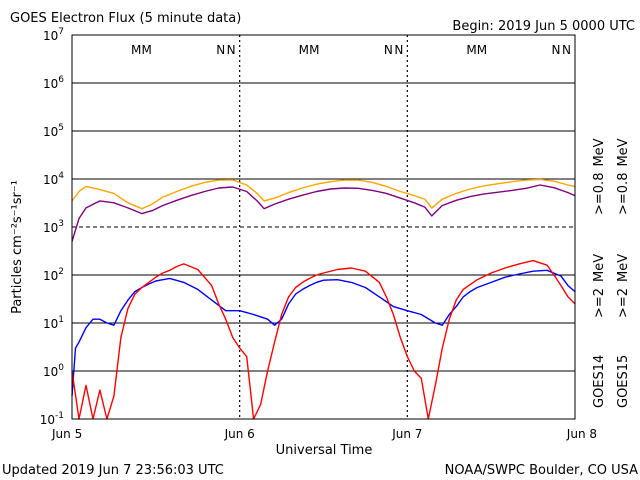 This screenshot has width=640, height=480. I want to click on x-tick-label: Jun 5, so click(66, 434).